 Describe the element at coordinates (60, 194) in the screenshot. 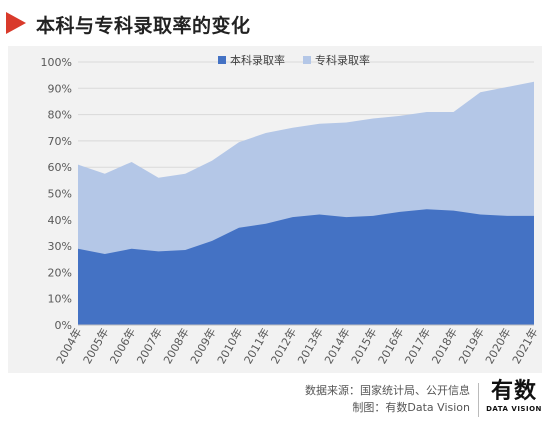

I see `y-tick-label: 50%` at that location.